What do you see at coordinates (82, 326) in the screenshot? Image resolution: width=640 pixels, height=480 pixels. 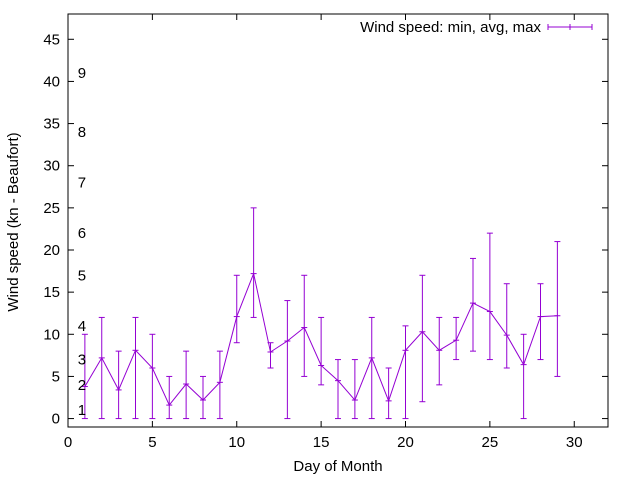 I see `beaufort-label: 4` at bounding box center [82, 326].